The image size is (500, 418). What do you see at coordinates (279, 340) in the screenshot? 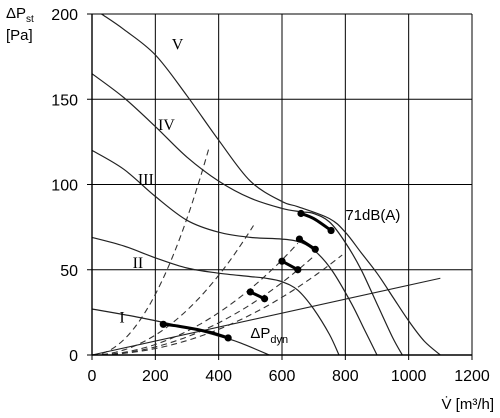
I see `dynamic-pressure-subscript: dyn` at bounding box center [279, 340].